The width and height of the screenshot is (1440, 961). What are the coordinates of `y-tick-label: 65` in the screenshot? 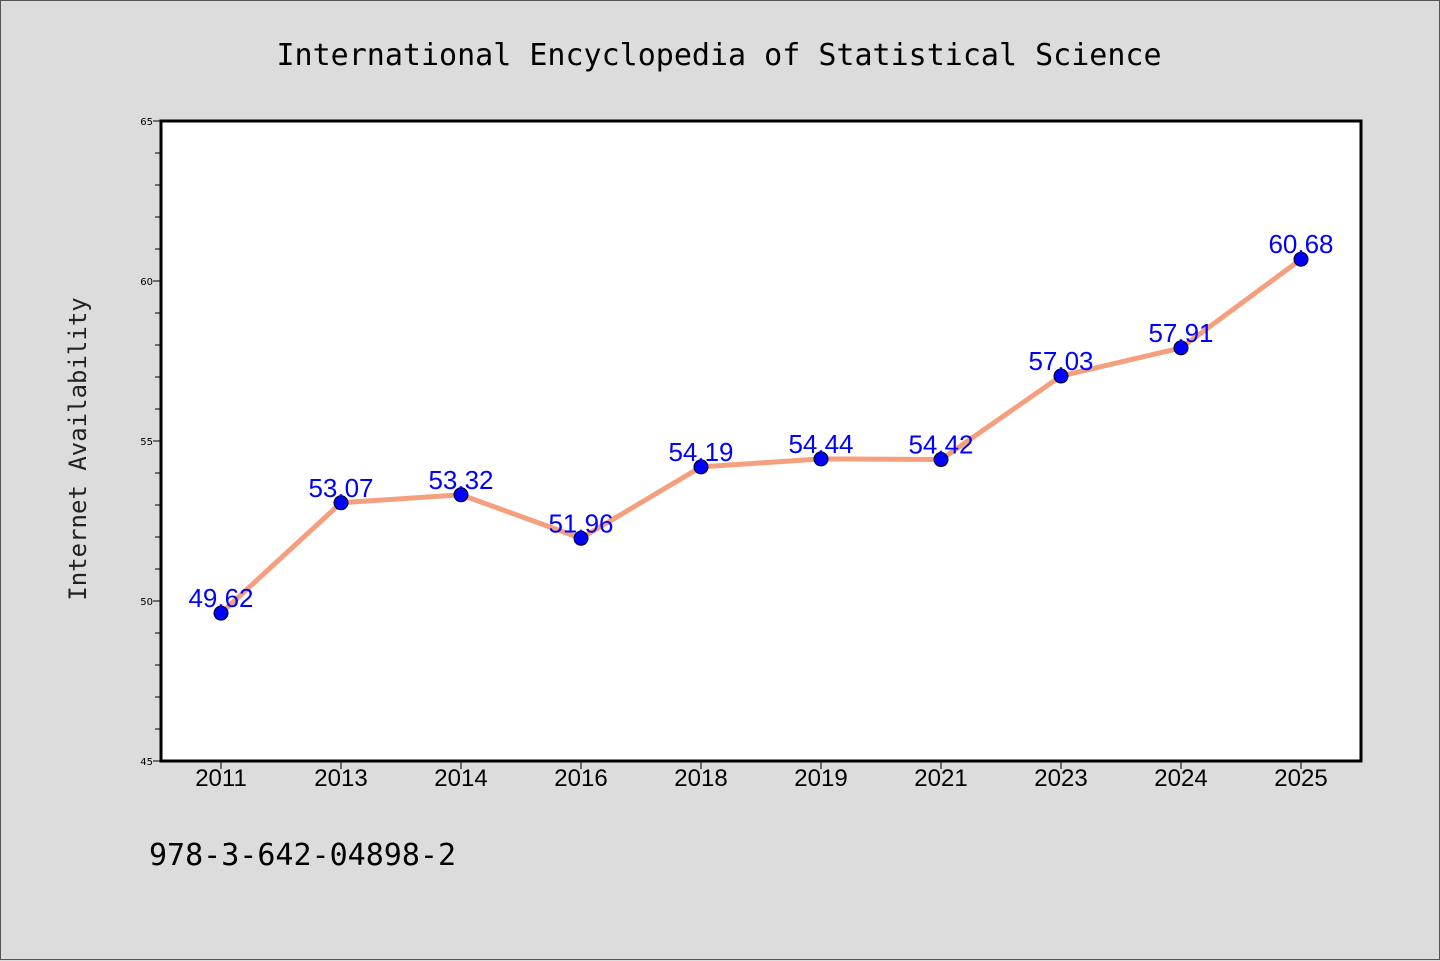 It's located at (146, 122).